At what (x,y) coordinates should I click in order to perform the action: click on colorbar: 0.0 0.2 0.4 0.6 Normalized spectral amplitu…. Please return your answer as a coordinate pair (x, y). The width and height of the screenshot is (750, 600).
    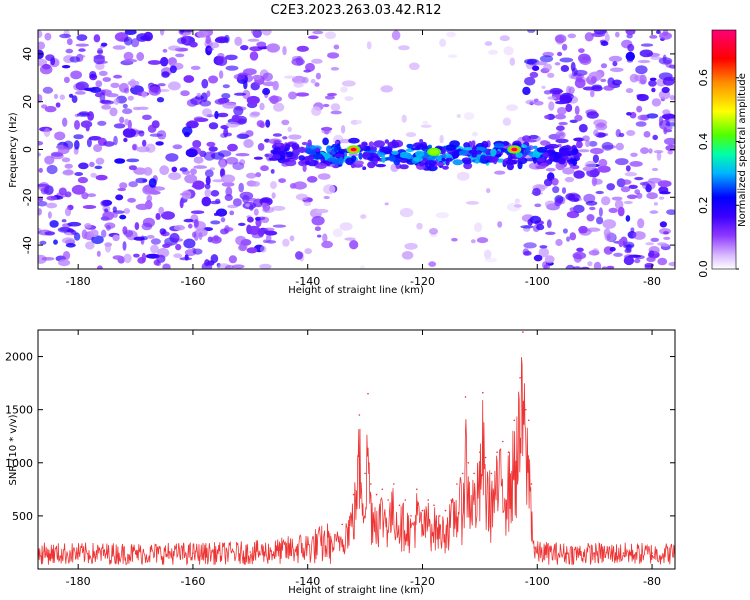
    Looking at the image, I should click on (722, 153).